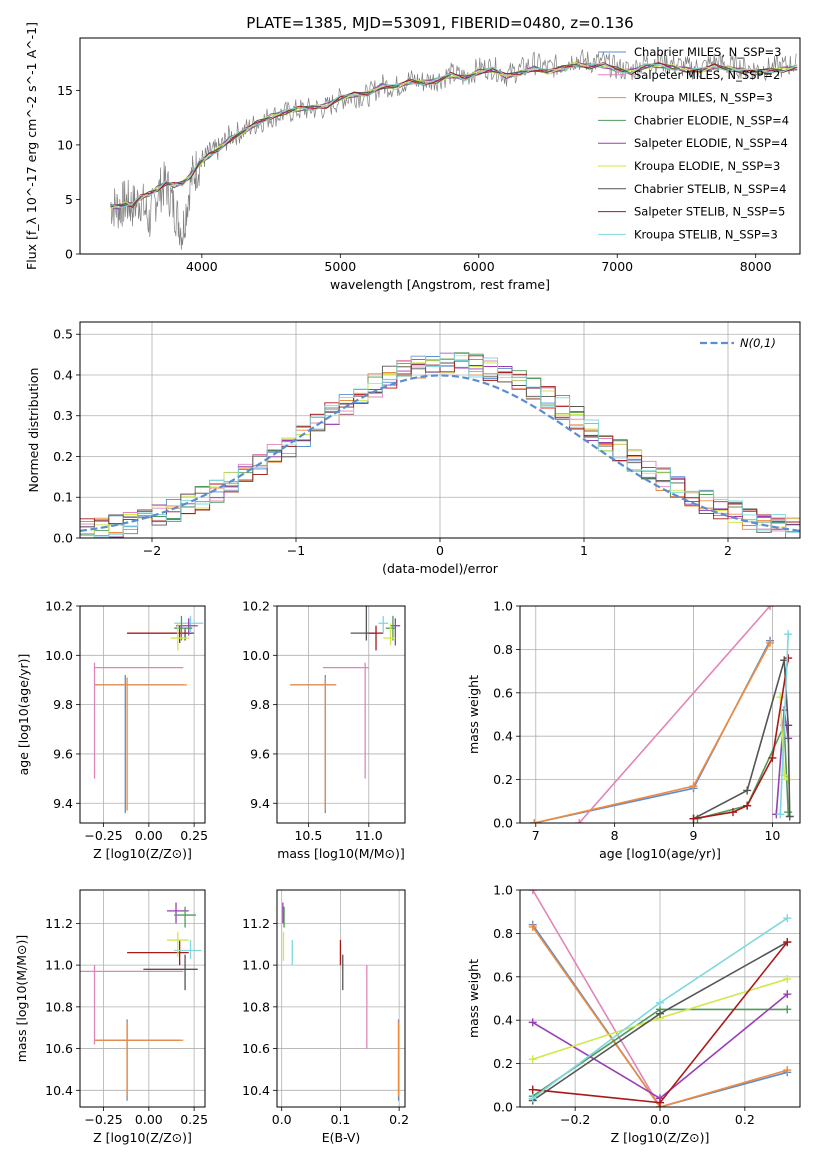 Image resolution: width=819 pixels, height=1170 pixels. What do you see at coordinates (152, 550) in the screenshot?
I see `x-tick-label: −2` at bounding box center [152, 550].